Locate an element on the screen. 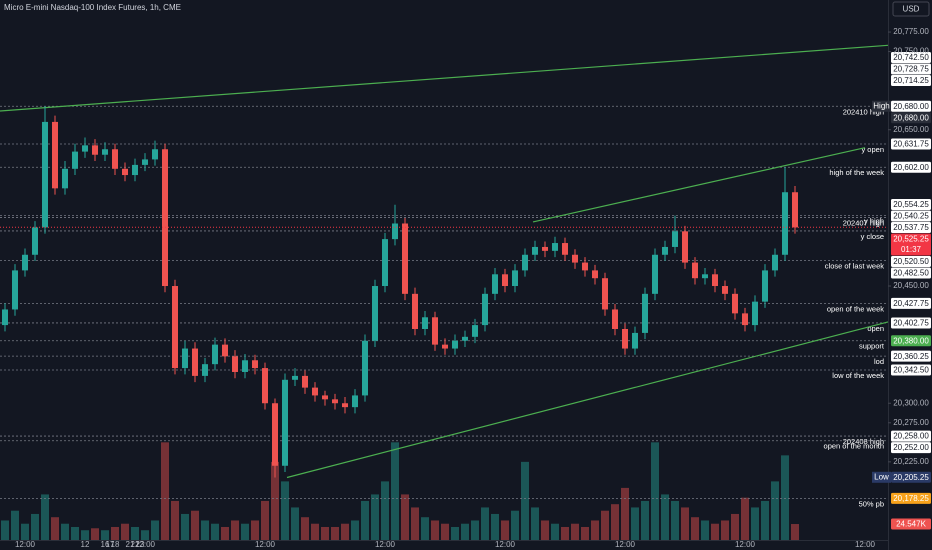 Image resolution: width=932 pixels, height=550 pixels. trendline is located at coordinates (444, 78).